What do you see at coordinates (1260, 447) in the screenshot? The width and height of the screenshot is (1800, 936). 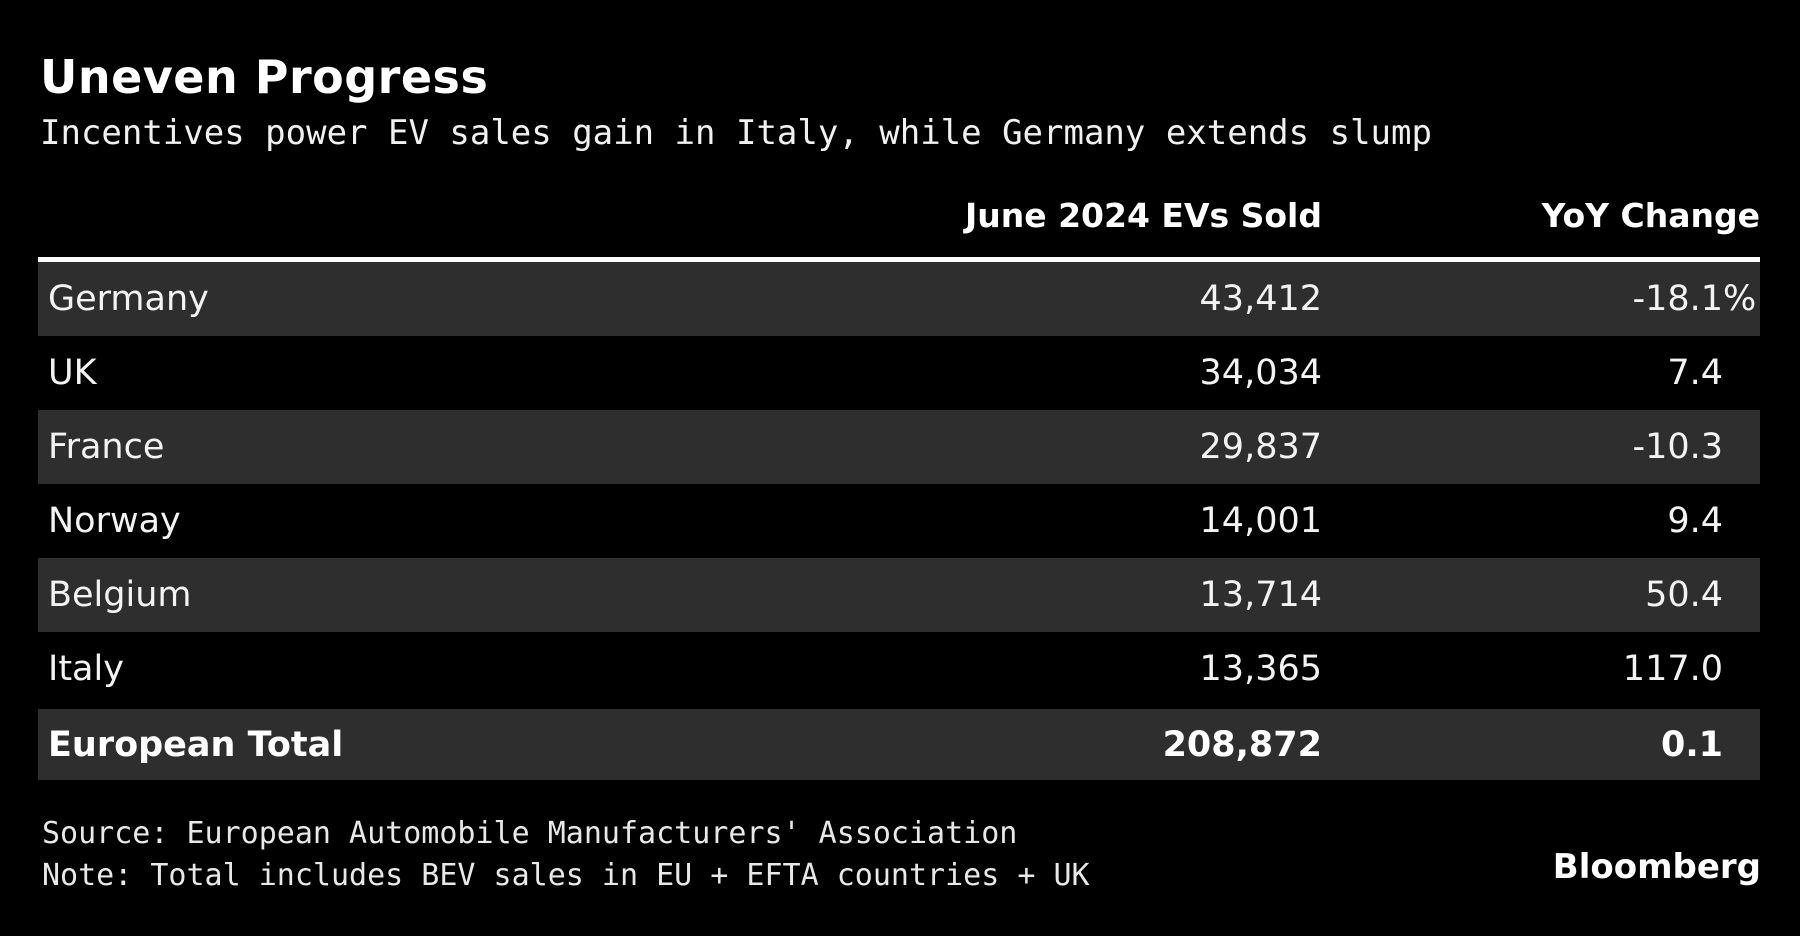 I see `row-evs-sold: 29,837` at bounding box center [1260, 447].